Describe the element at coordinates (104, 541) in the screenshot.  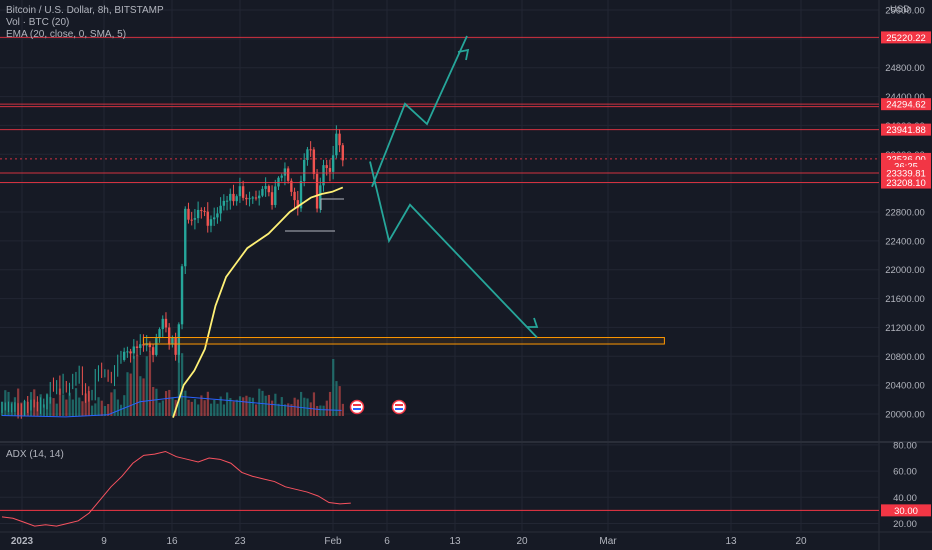
I see `time-axis-label: 9` at that location.